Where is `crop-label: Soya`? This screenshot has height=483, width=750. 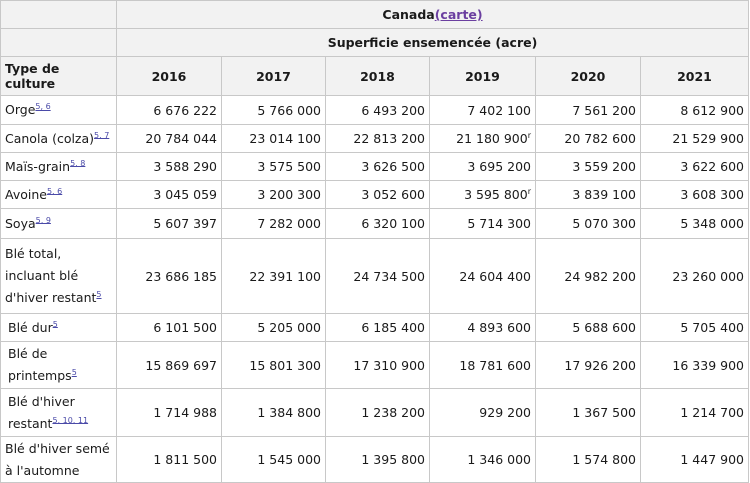 crop-label: Soya is located at coordinates (20, 223).